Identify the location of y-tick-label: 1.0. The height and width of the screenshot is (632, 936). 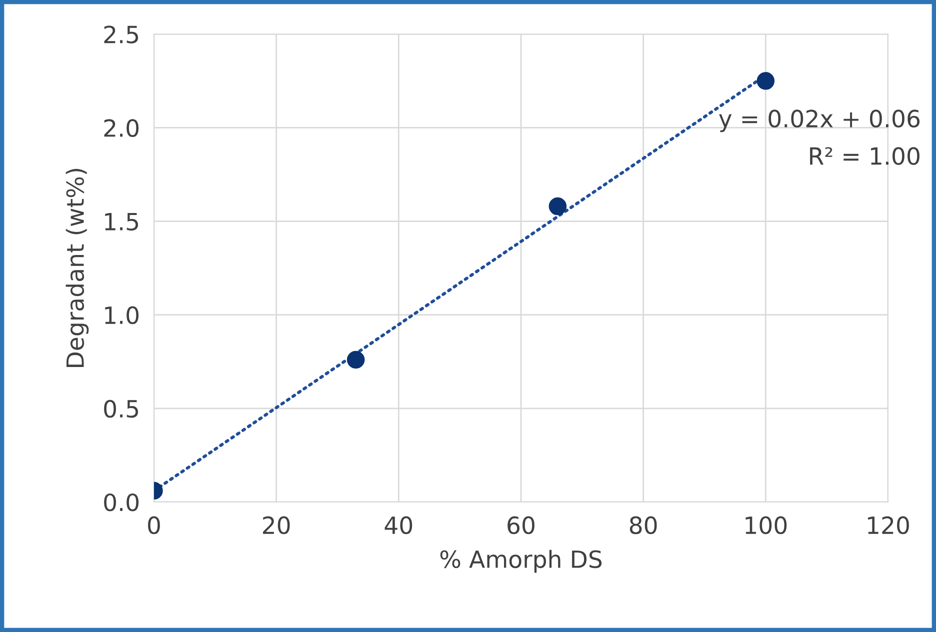
(122, 315).